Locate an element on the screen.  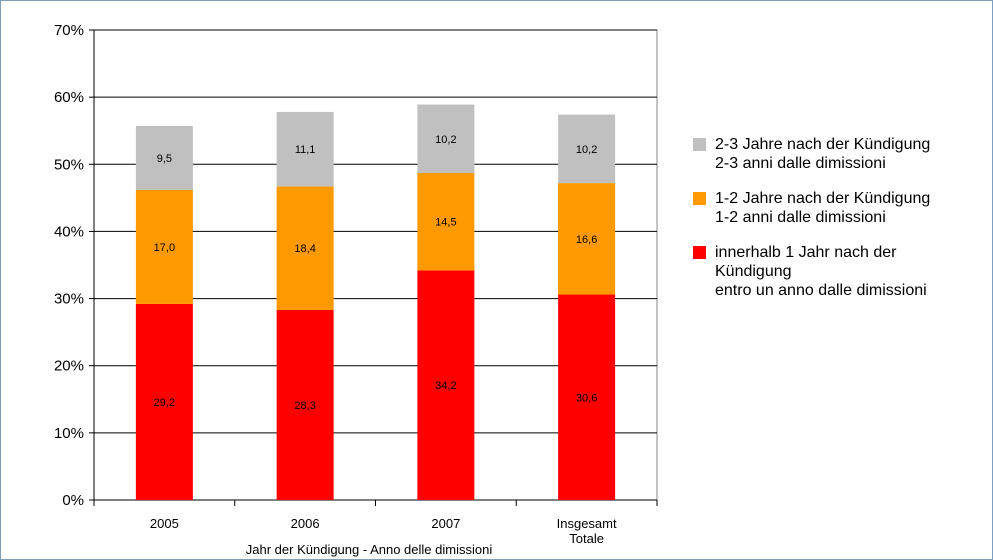
x-tick-label: Totale is located at coordinates (586, 538).